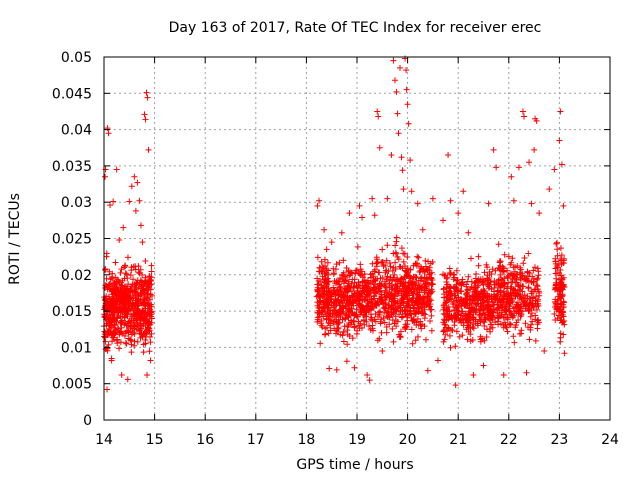  I want to click on y-tick-label: 0, so click(87, 421).